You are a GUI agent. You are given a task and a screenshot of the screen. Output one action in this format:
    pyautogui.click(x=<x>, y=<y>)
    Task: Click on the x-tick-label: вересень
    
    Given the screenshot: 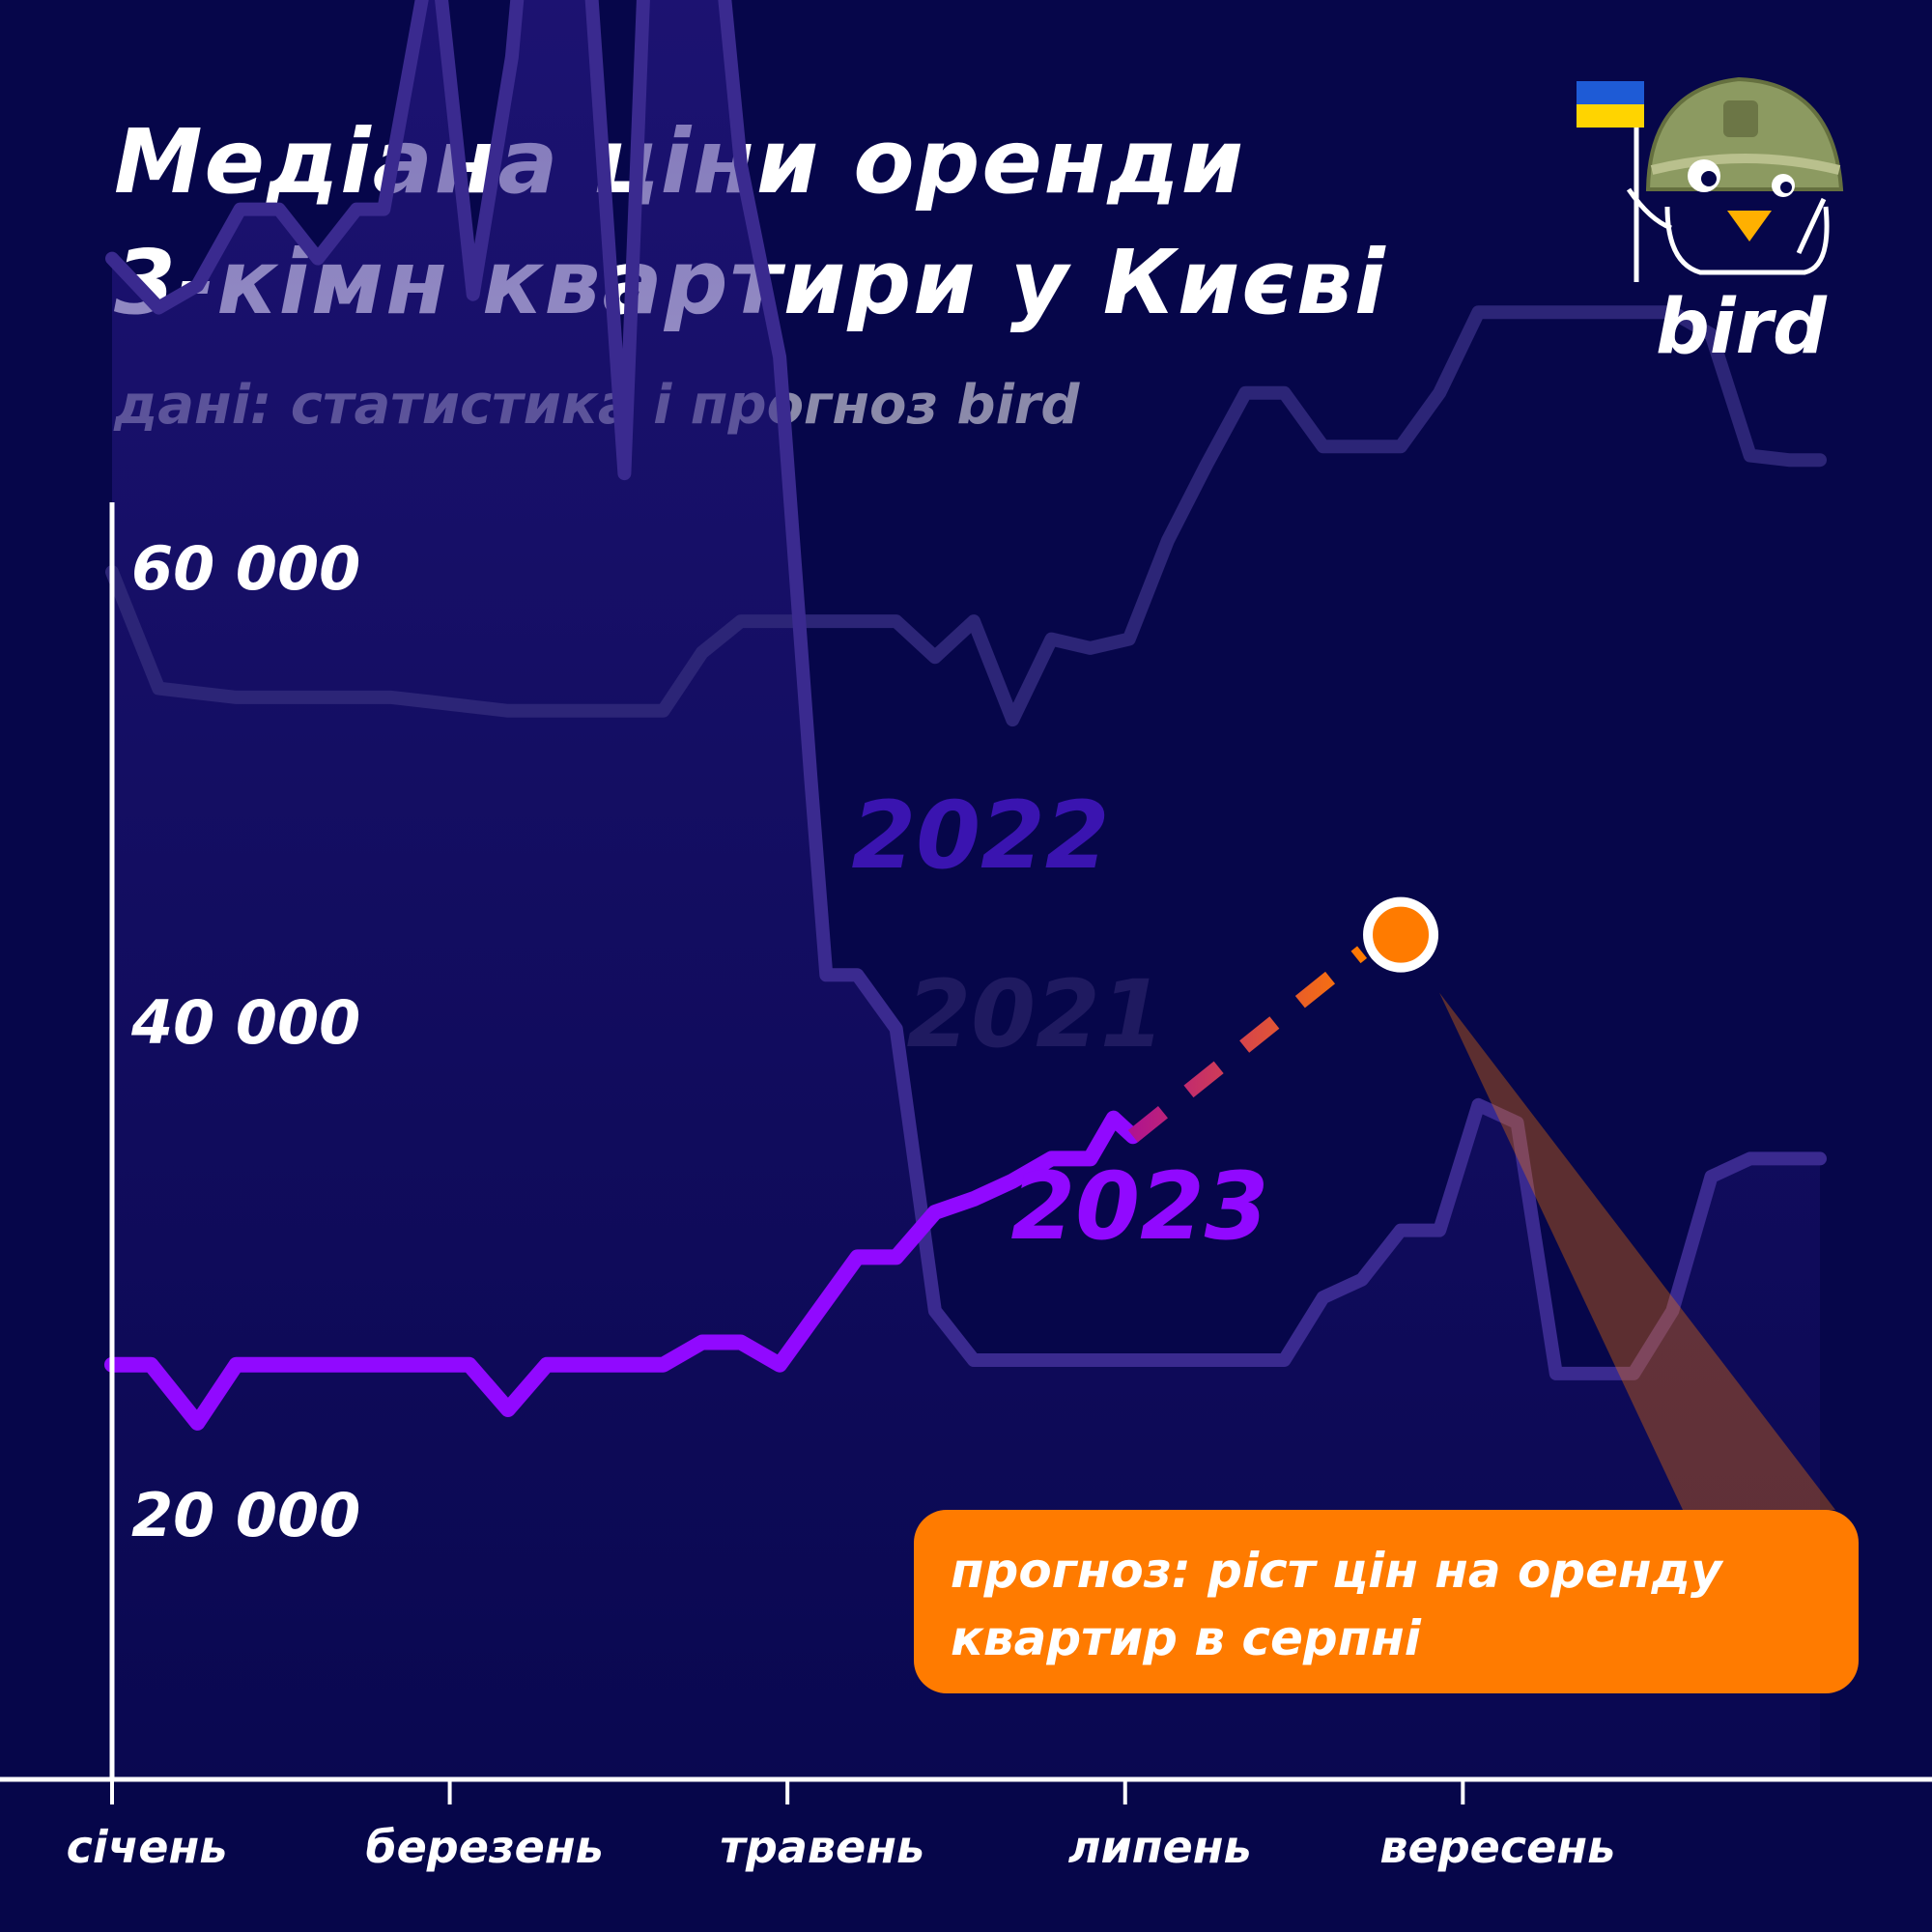 What is the action you would take?
    pyautogui.click(x=1497, y=1847)
    